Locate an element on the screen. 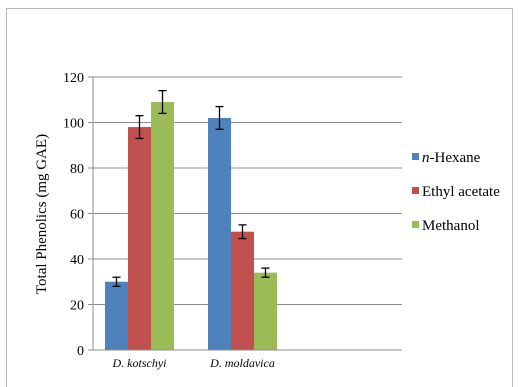 Image resolution: width=519 pixels, height=387 pixels. legend-label: n-Hexane is located at coordinates (451, 158).